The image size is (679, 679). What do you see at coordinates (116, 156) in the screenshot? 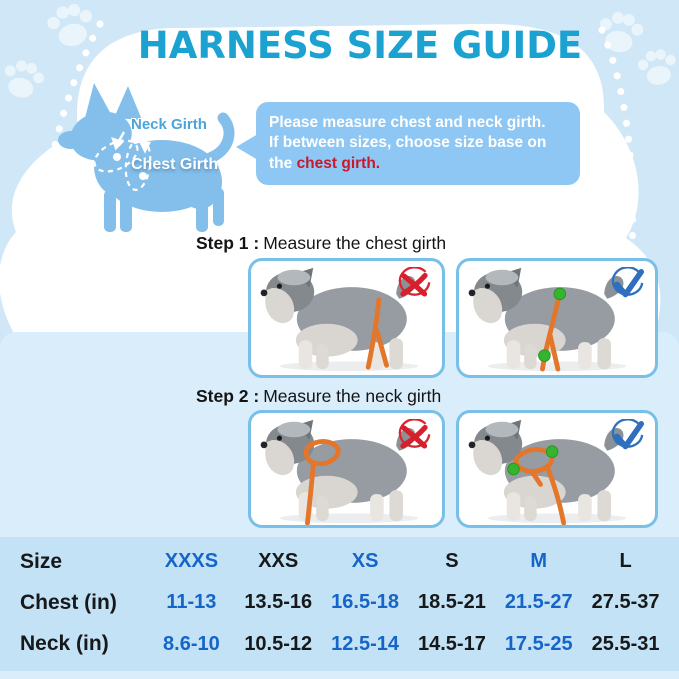
I see `neck-measure-line` at bounding box center [116, 156].